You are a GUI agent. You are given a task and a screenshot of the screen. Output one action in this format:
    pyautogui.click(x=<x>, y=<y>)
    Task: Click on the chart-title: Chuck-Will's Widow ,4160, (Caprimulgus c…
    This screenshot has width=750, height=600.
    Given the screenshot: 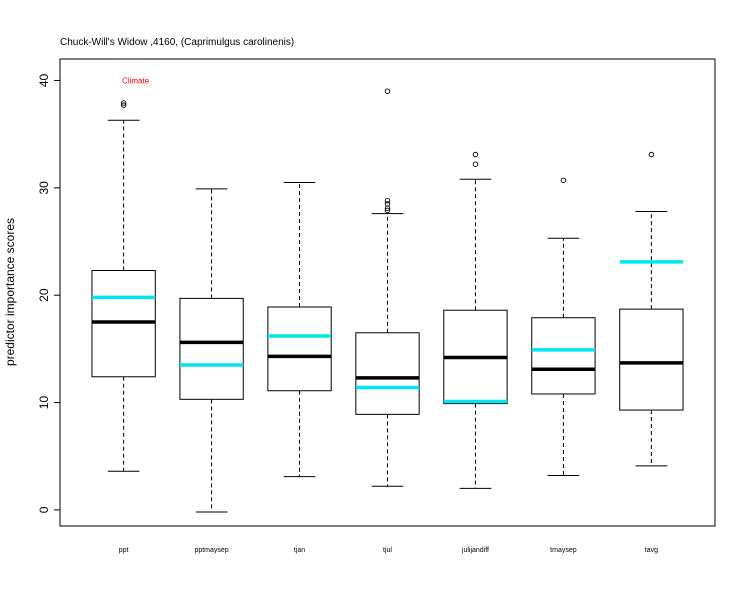 What is the action you would take?
    pyautogui.click(x=177, y=42)
    